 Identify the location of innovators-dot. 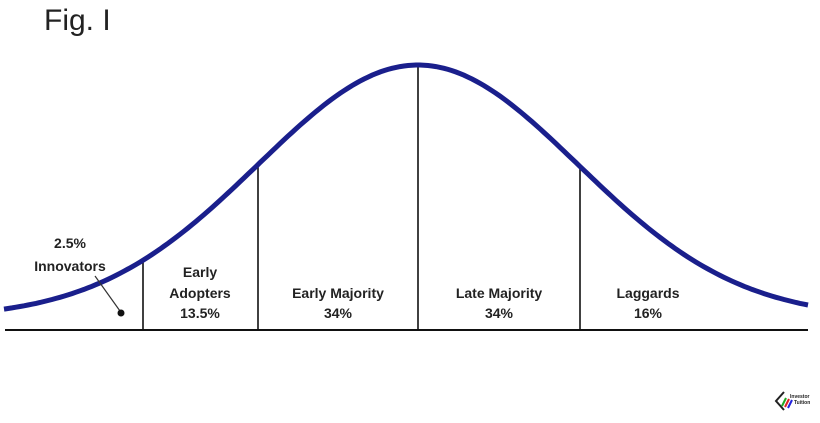
(121, 313).